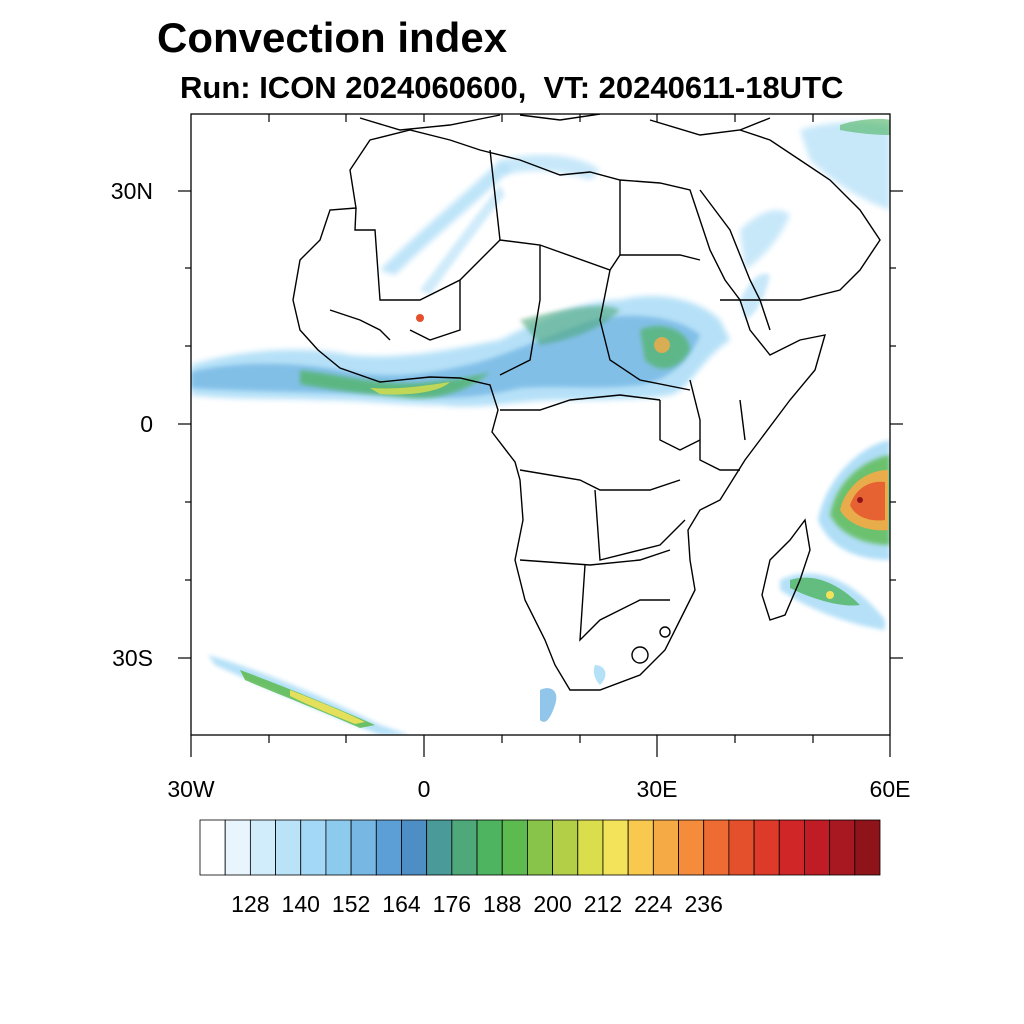 The width and height of the screenshot is (1024, 1024). Describe the element at coordinates (890, 789) in the screenshot. I see `lon-label-60e: 60E` at that location.